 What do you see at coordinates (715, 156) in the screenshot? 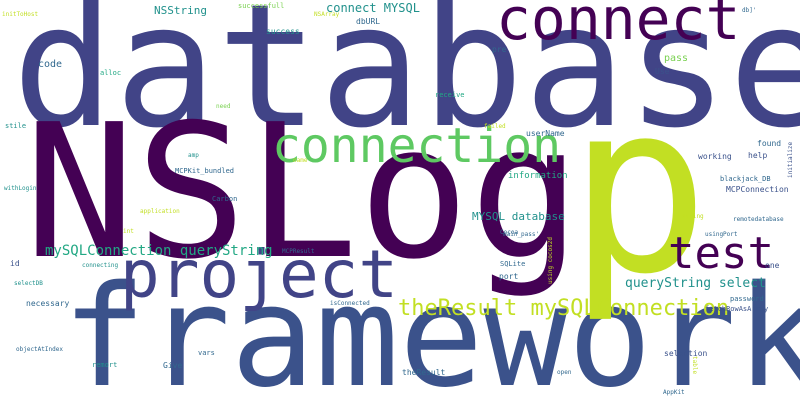
I see `word-working: working` at bounding box center [715, 156].